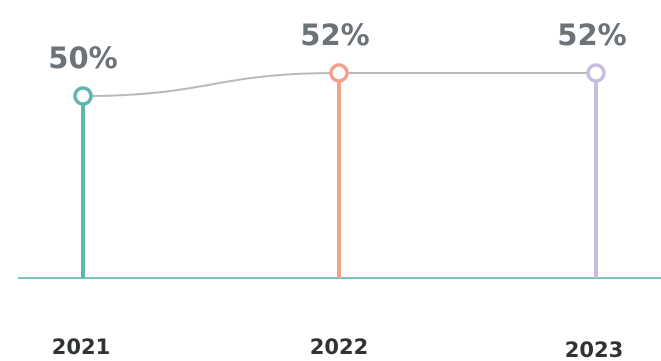 Image resolution: width=661 pixels, height=361 pixels. What do you see at coordinates (339, 73) in the screenshot?
I see `marker-2022` at bounding box center [339, 73].